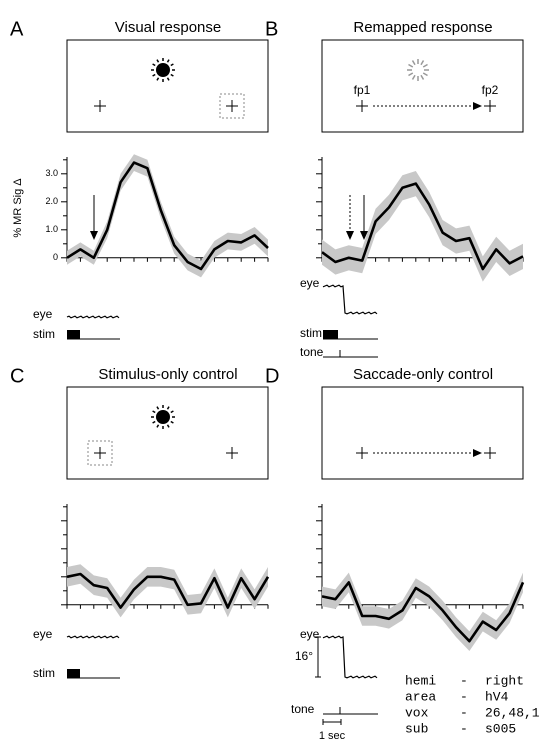  What do you see at coordinates (500, 728) in the screenshot?
I see `info-value: s005` at bounding box center [500, 728].